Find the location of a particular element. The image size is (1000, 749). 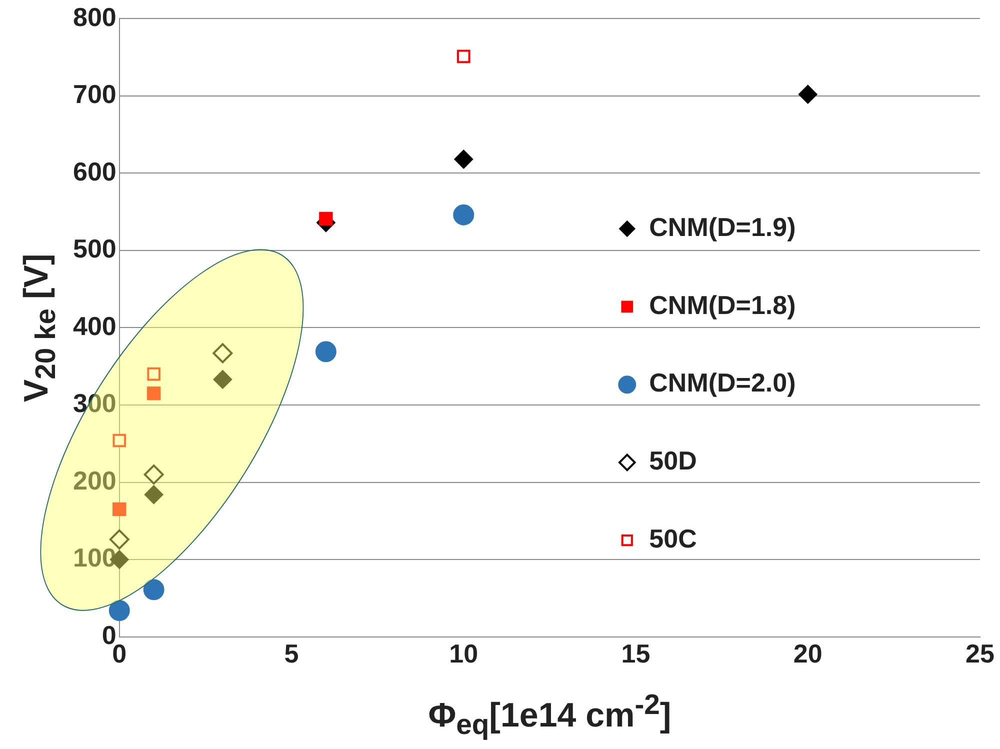

legend-label: CNM(D=1.9) is located at coordinates (722, 227).